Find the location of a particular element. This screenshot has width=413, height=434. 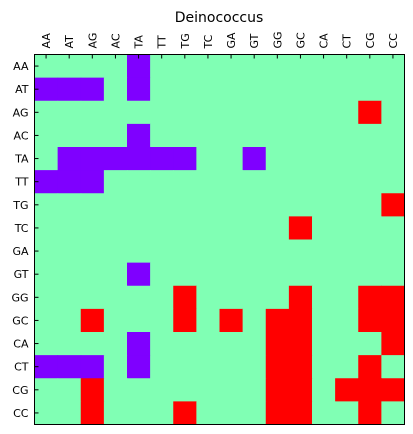

x-axis-ticks: AA AT AG AC TA TT TG TC GA GT GG GC CA CT CG CC is located at coordinates (220, 45).